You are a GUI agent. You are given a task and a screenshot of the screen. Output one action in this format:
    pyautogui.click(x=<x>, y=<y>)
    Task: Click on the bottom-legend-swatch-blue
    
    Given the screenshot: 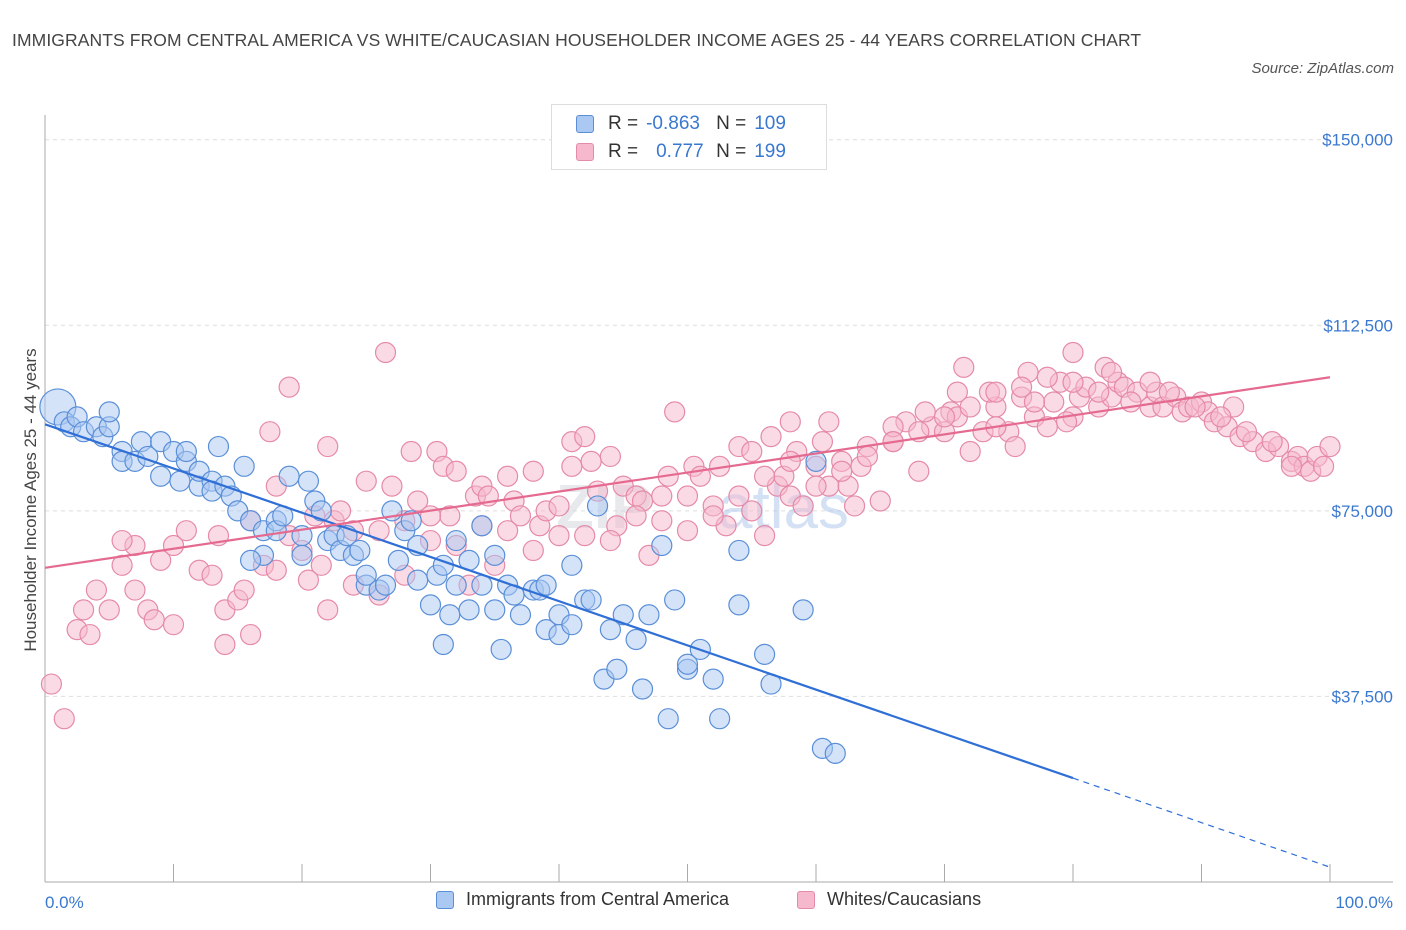 What is the action you would take?
    pyautogui.click(x=445, y=899)
    